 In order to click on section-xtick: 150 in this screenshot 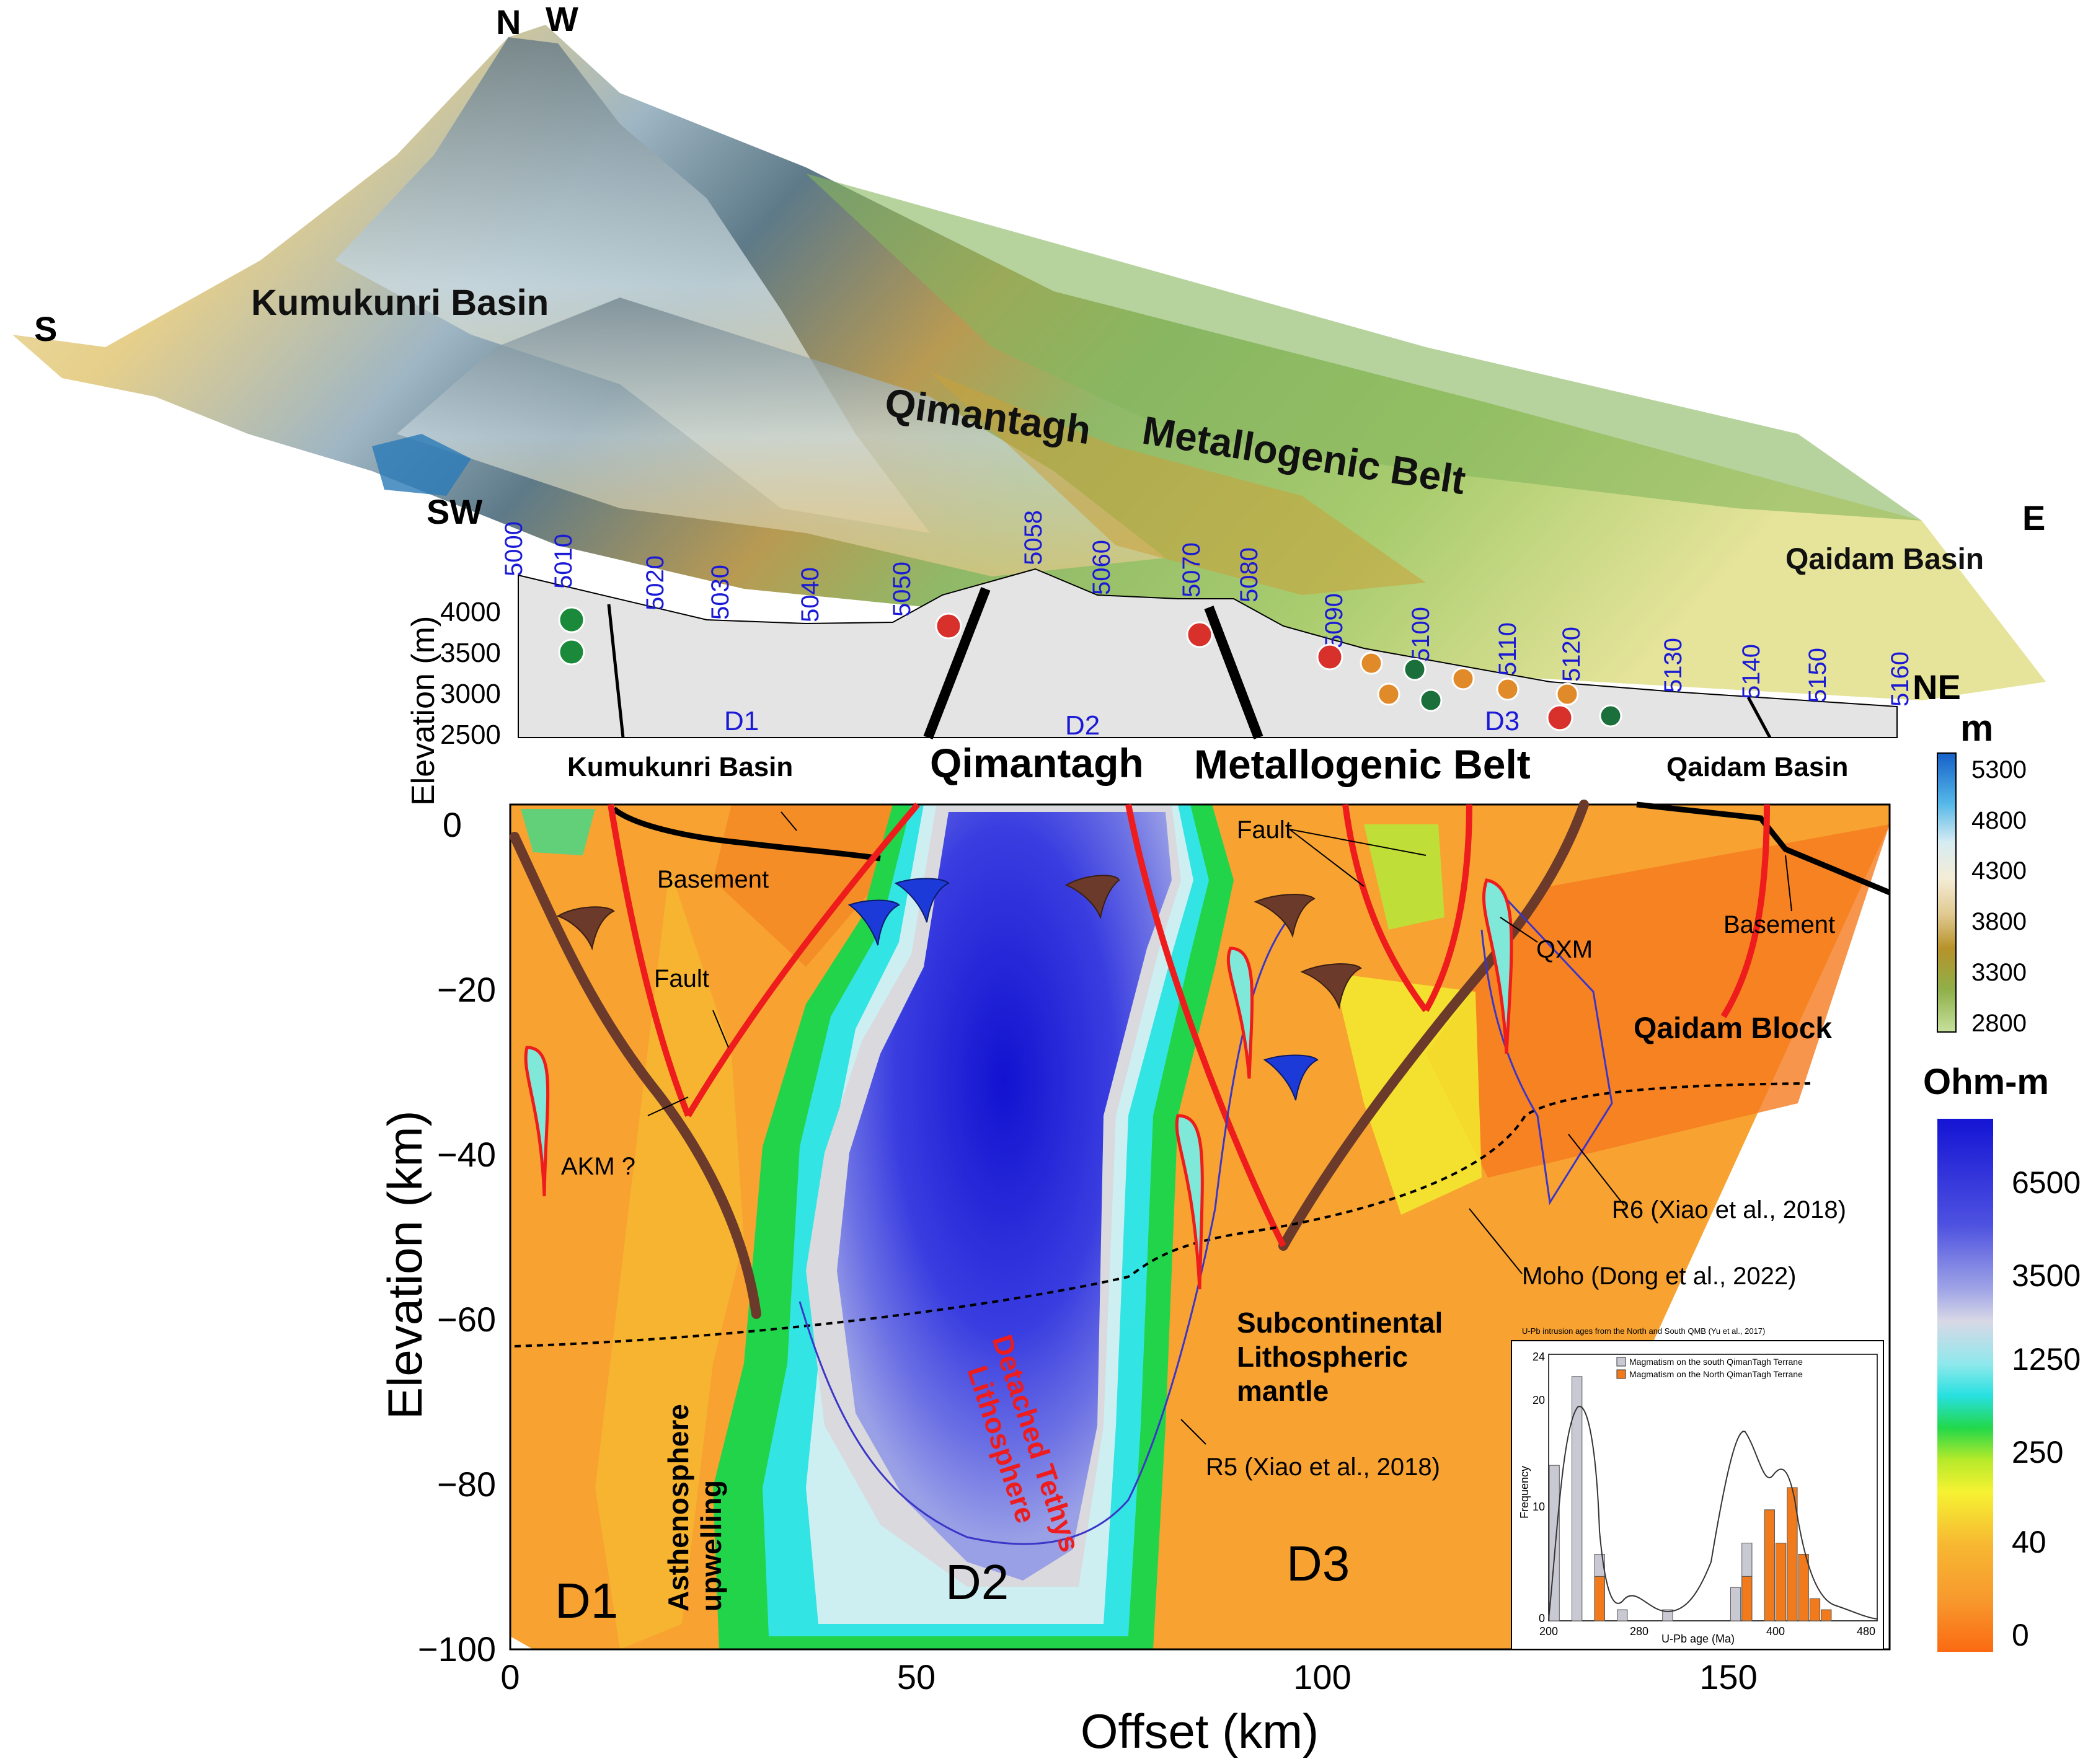, I will do `click(1728, 1676)`.